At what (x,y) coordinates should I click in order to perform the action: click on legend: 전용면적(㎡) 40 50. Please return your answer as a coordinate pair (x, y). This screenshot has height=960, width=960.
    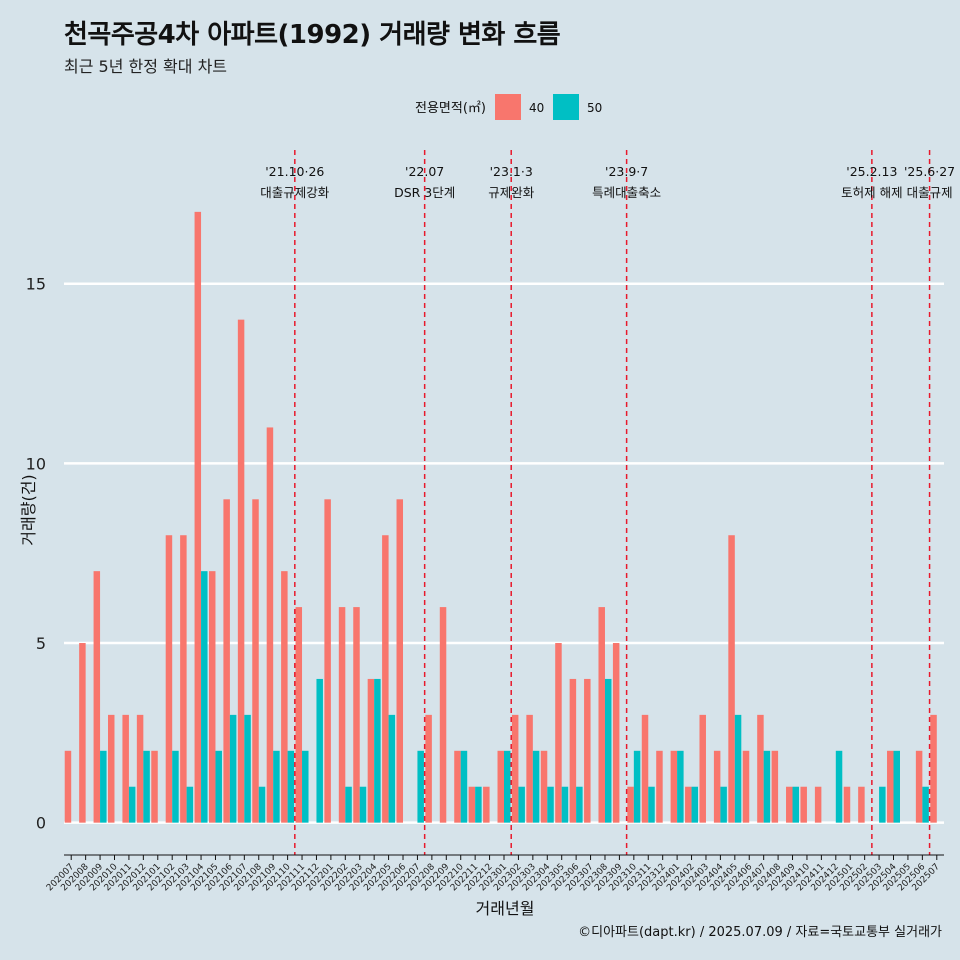
    Looking at the image, I should click on (508, 107).